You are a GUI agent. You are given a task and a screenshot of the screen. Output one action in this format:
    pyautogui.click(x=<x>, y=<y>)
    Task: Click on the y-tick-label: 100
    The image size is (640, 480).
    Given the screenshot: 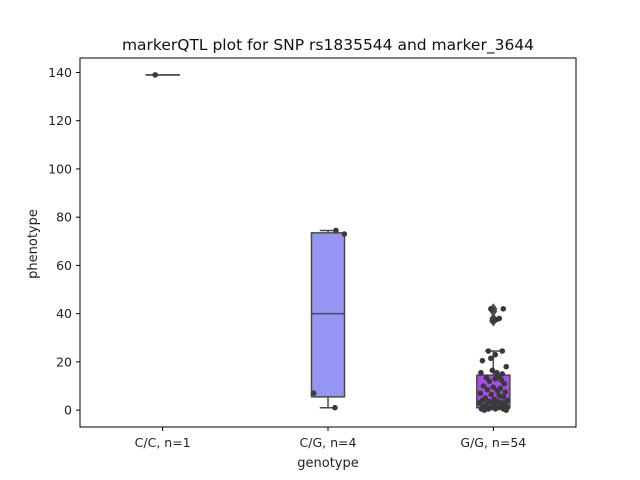 What is the action you would take?
    pyautogui.click(x=60, y=168)
    